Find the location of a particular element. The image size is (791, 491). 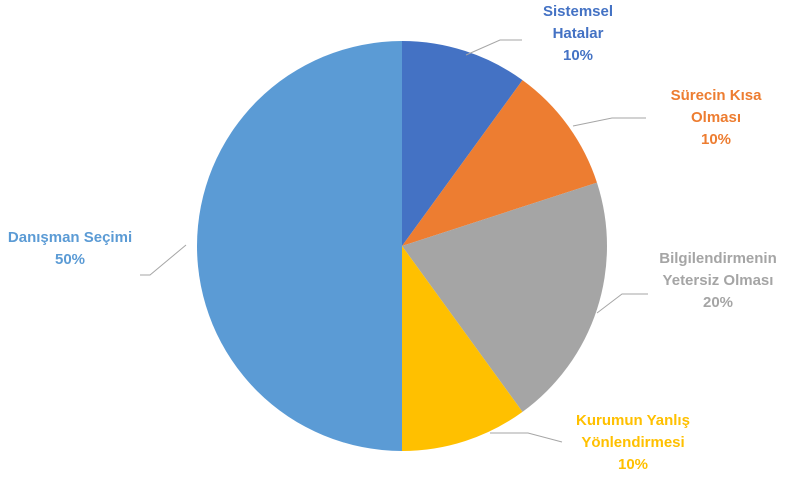

slice-label-2: Sürecin Kısa Olması 10% is located at coordinates (717, 117).